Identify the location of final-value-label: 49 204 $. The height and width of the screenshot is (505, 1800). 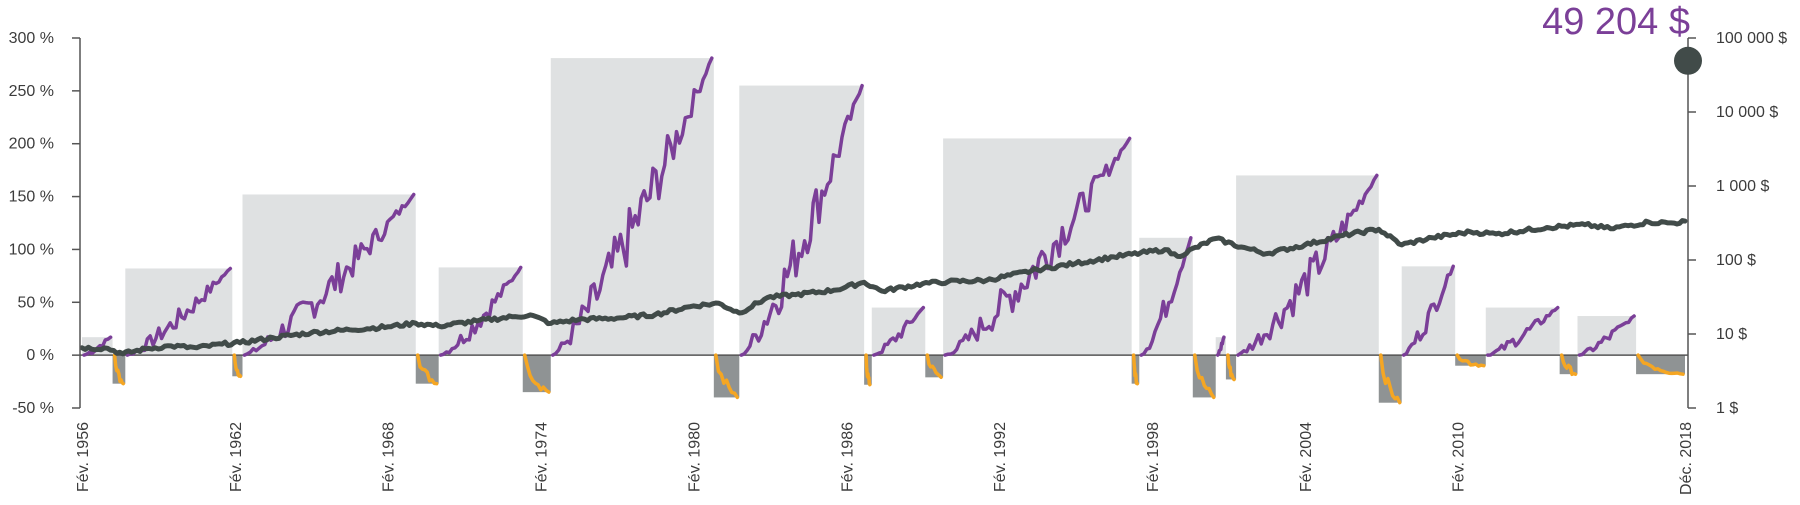
(1616, 22).